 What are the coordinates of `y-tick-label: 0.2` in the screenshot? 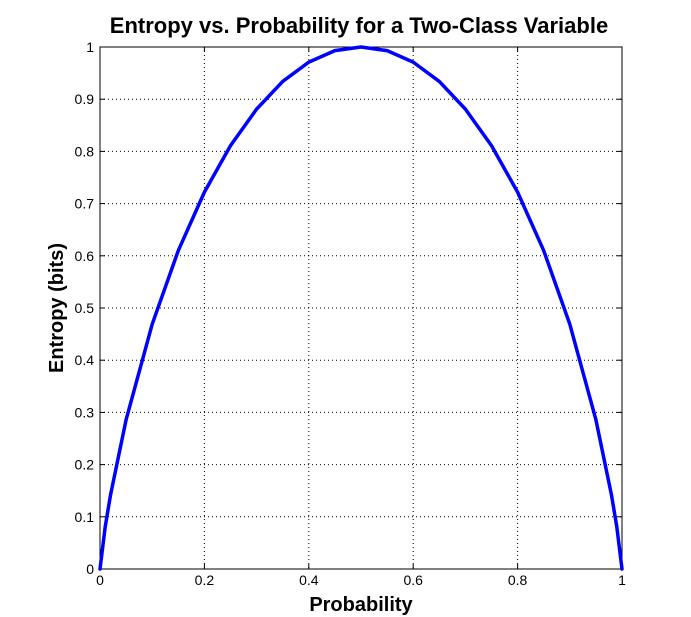 It's located at (85, 465).